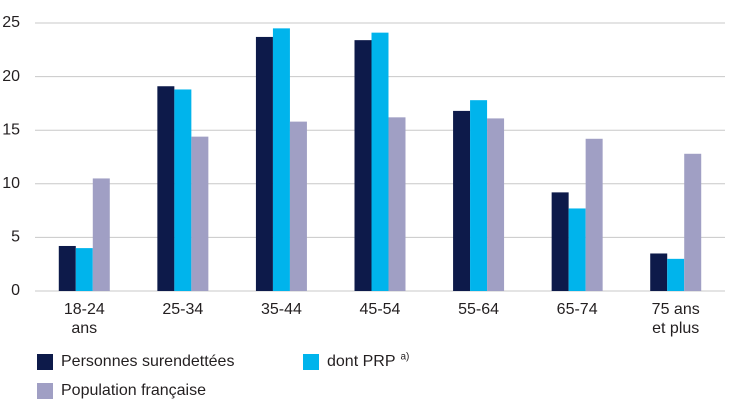 This screenshot has width=730, height=410. I want to click on legend-label: Population française, so click(133, 390).